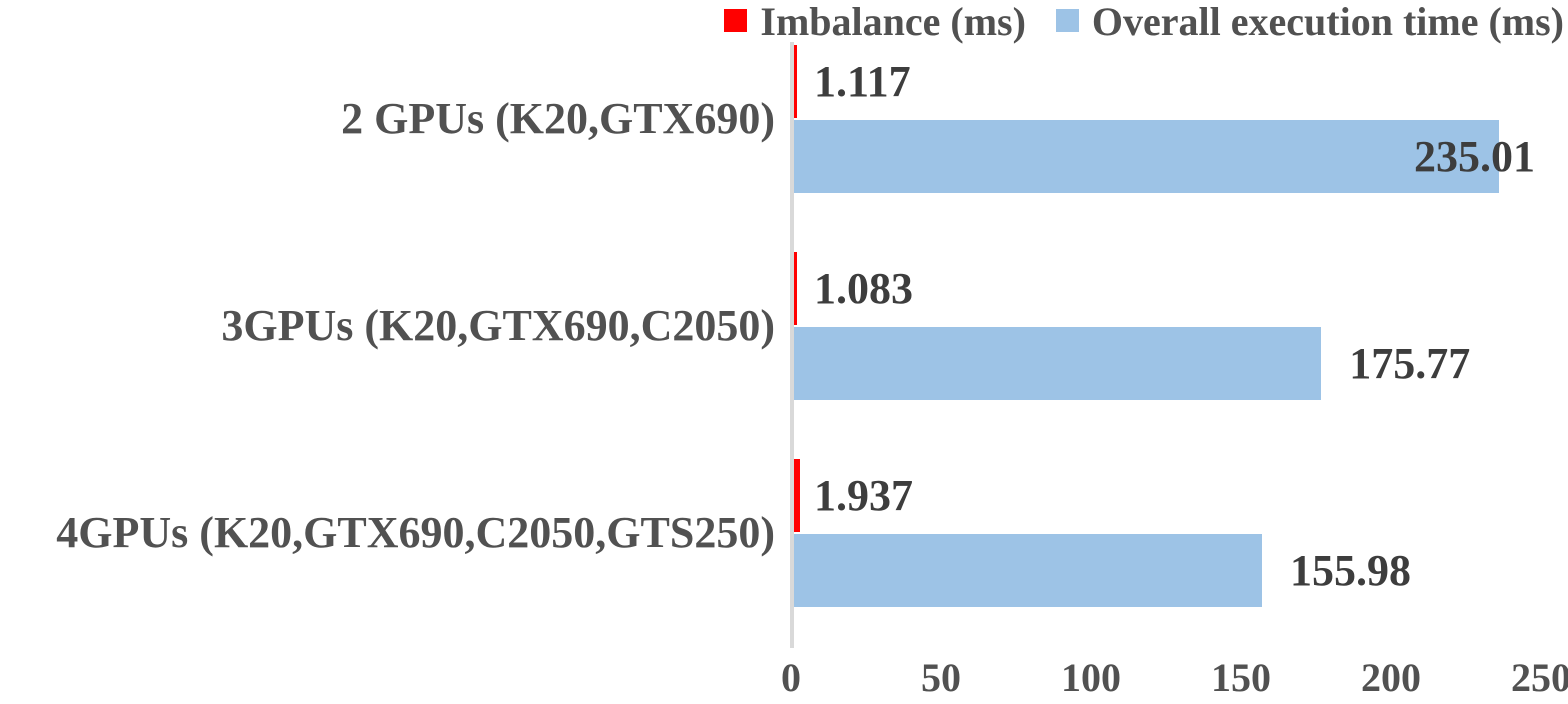 The width and height of the screenshot is (1568, 704). What do you see at coordinates (863, 495) in the screenshot?
I see `value-label-imbalance: 1.937` at bounding box center [863, 495].